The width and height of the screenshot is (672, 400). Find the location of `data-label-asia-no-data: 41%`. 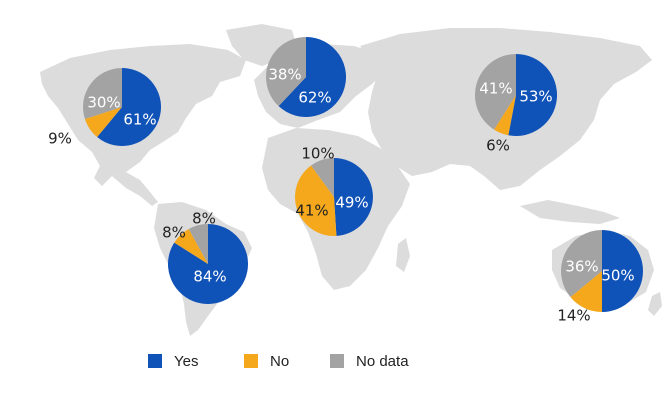

data-label-asia-no-data: 41% is located at coordinates (495, 89).